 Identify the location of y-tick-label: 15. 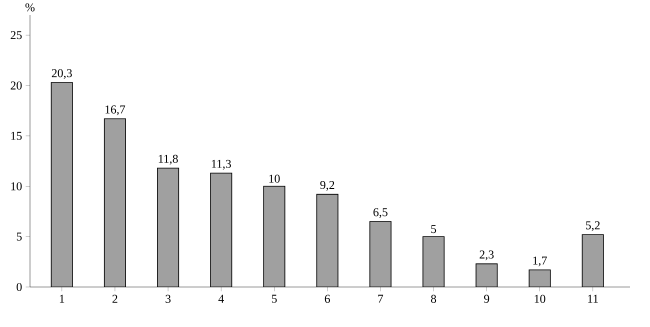
(16, 136).